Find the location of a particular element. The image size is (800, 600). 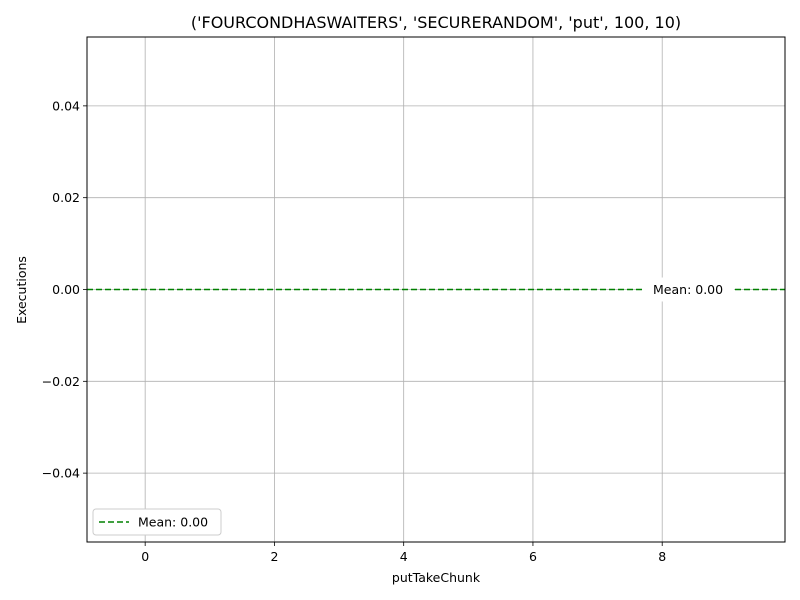

x-tick-label: 8 is located at coordinates (662, 556).